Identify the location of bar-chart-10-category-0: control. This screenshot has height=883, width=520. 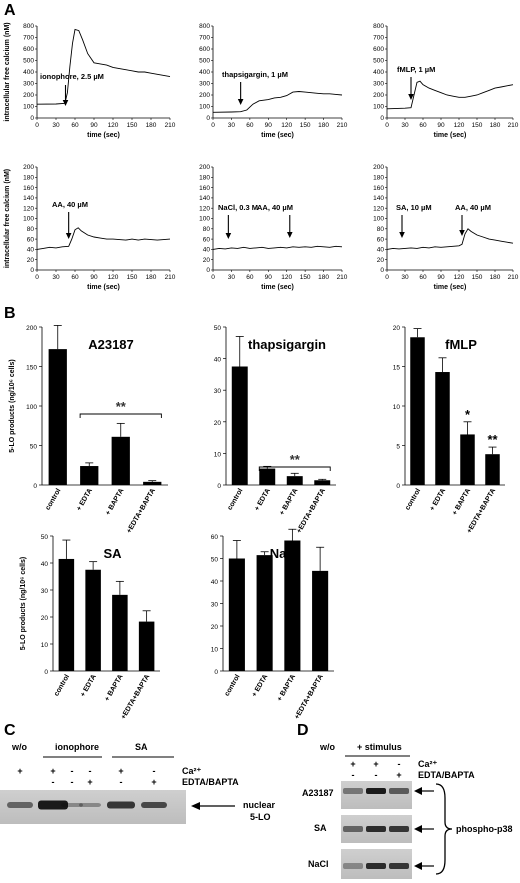
(233, 685).